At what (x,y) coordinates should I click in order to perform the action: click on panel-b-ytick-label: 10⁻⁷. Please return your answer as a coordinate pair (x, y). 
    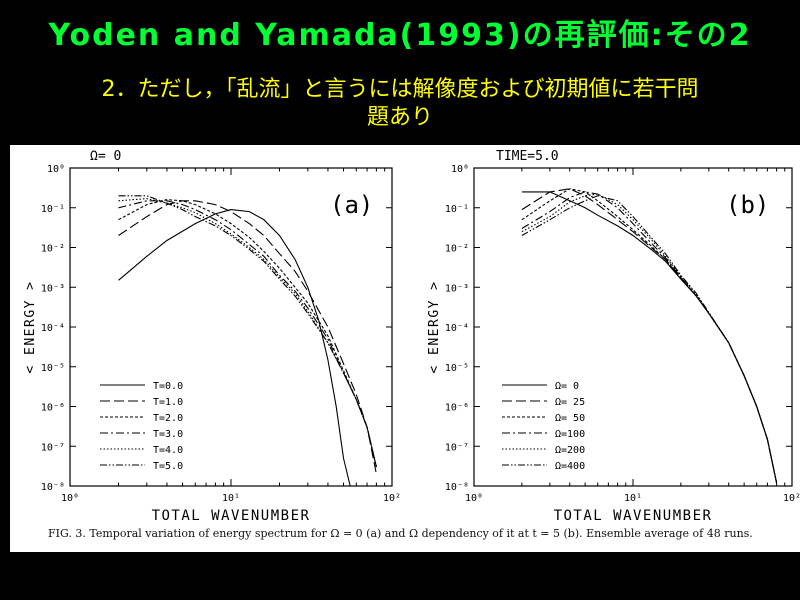
    Looking at the image, I should click on (457, 447).